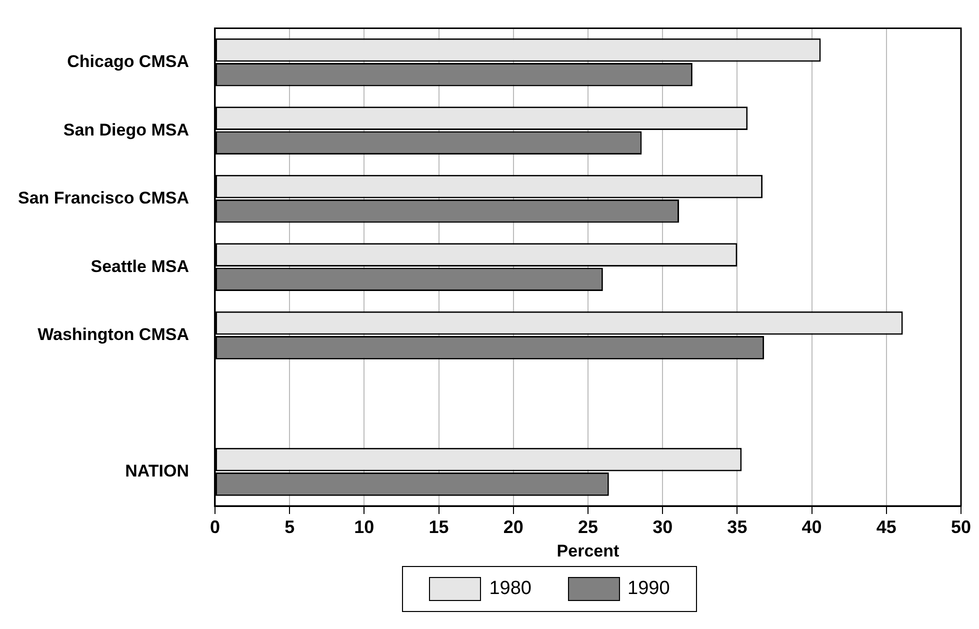  Describe the element at coordinates (588, 526) in the screenshot. I see `x-tick-label: 25` at that location.